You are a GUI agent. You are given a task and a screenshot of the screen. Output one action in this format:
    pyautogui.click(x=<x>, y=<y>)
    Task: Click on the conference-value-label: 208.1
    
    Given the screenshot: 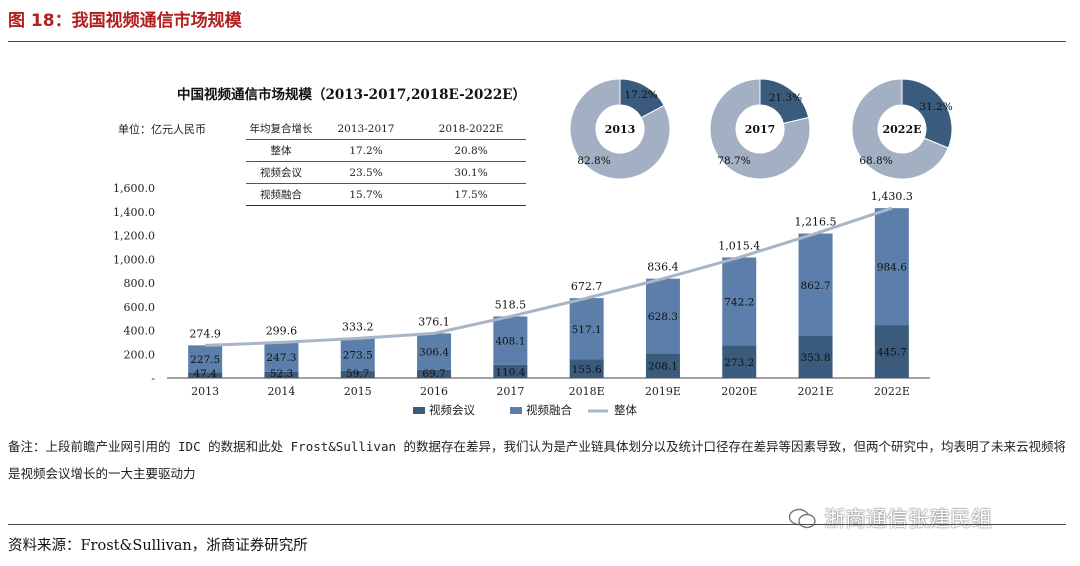 What is the action you would take?
    pyautogui.click(x=663, y=367)
    